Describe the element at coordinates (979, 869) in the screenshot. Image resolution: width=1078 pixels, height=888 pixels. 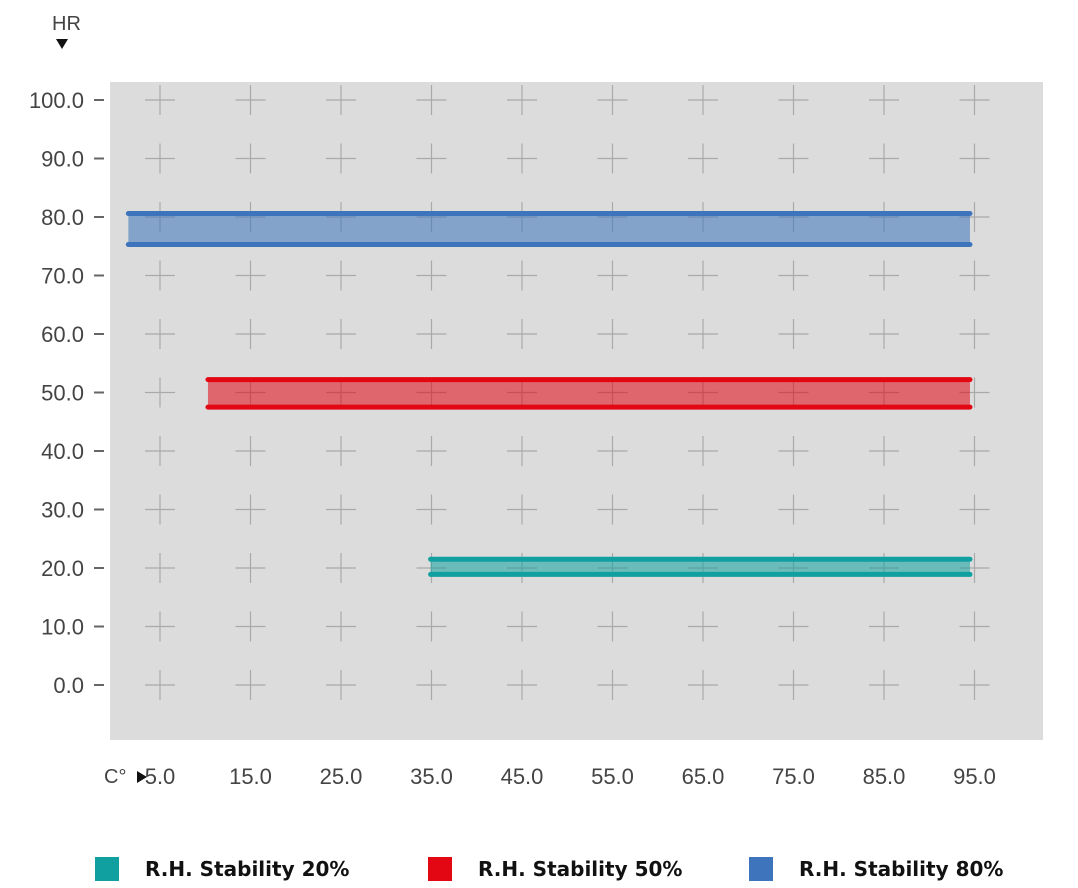
I see `legend-pct-80: 80%` at that location.